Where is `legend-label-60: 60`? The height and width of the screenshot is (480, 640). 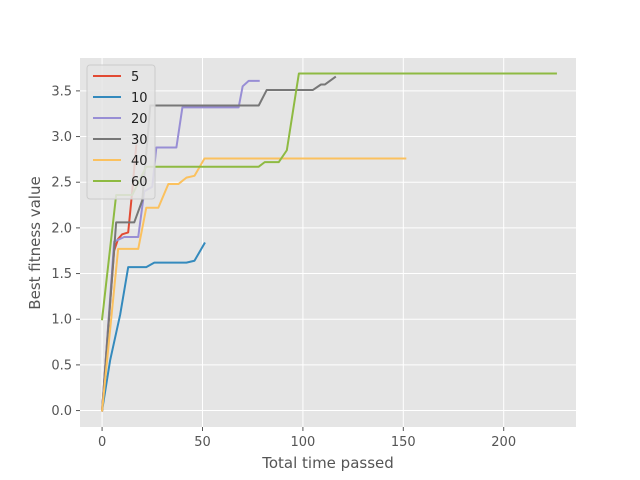 legend-label-60: 60 is located at coordinates (139, 182).